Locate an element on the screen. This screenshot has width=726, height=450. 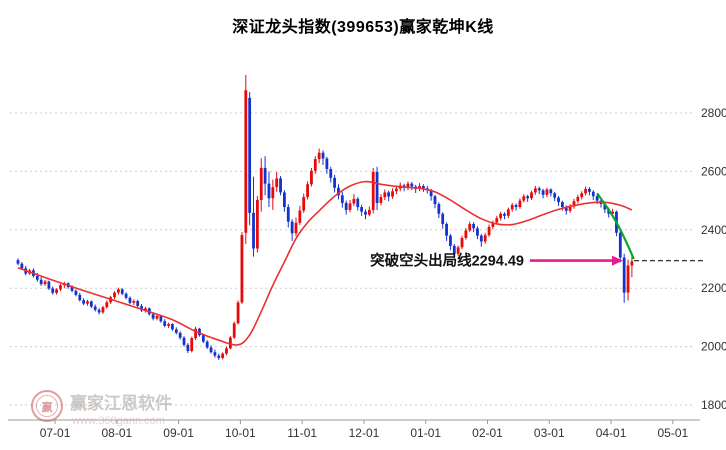
y-tick-label: 2800 is located at coordinates (713, 113).